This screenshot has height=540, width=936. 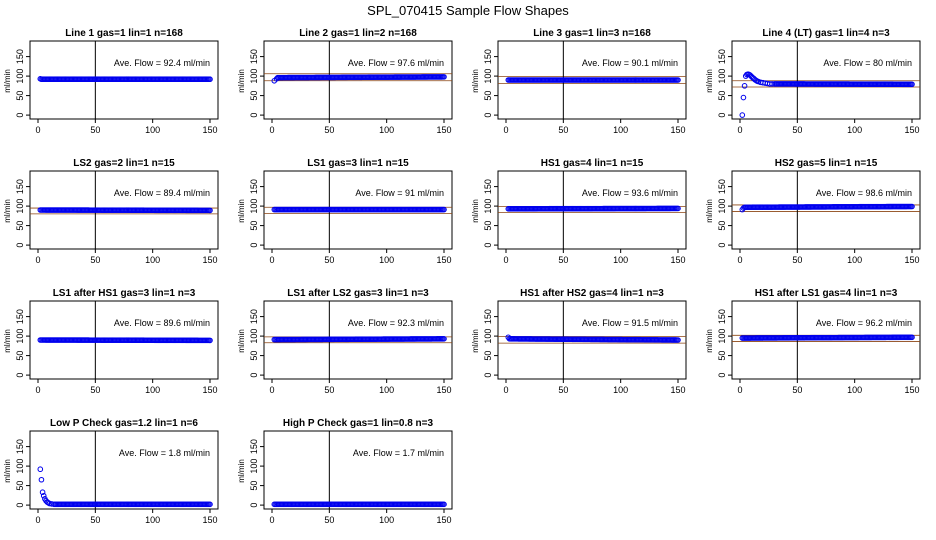 What do you see at coordinates (398, 453) in the screenshot?
I see `average-flow-annotation: Ave. Flow = 1.7 ml/min` at bounding box center [398, 453].